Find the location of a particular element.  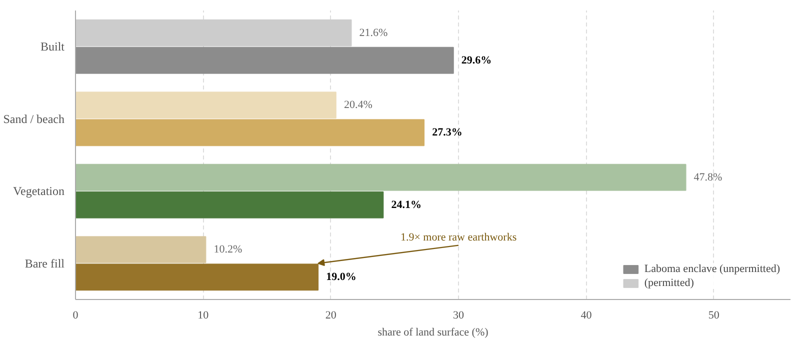

x-tick-label: 10 is located at coordinates (204, 316).